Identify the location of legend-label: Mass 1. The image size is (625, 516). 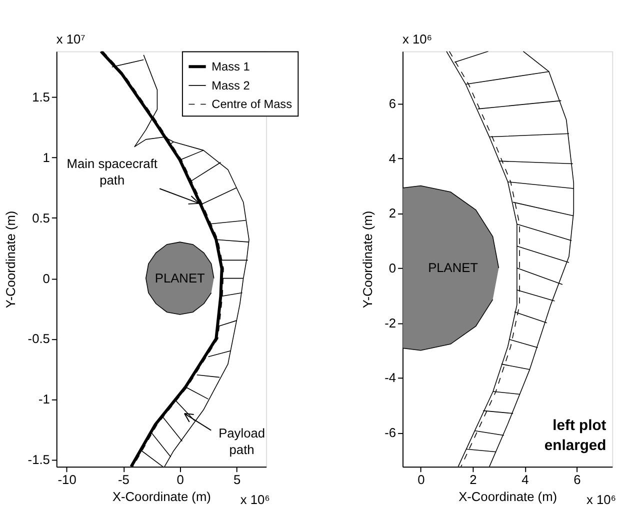
(231, 67).